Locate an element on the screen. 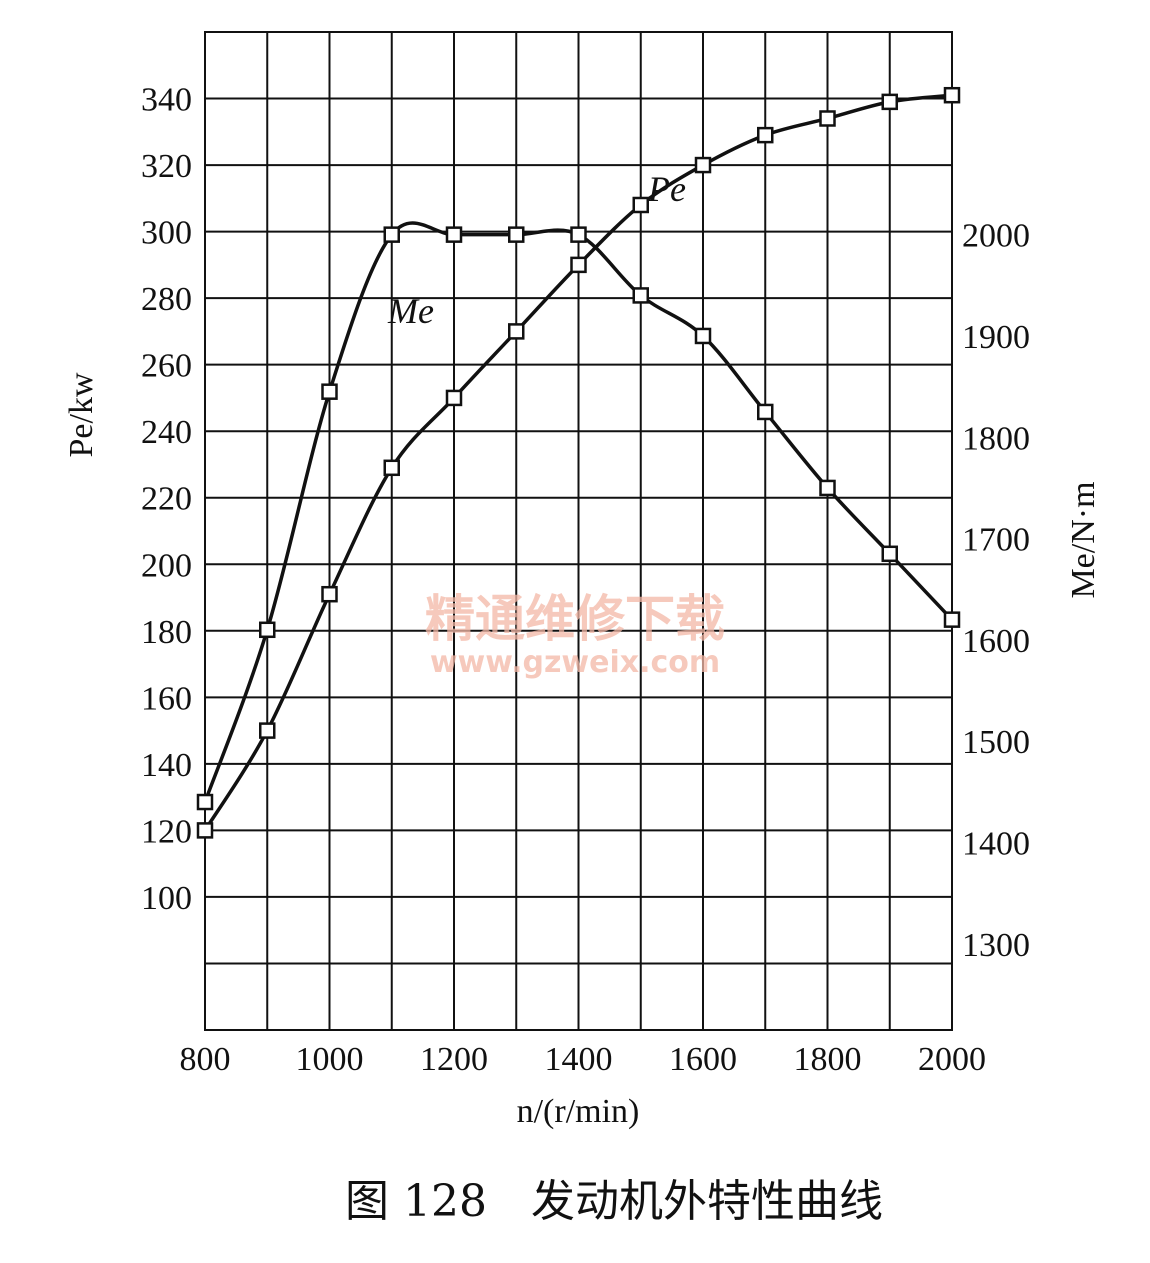  x-tick-label: 1200 is located at coordinates (454, 1059).